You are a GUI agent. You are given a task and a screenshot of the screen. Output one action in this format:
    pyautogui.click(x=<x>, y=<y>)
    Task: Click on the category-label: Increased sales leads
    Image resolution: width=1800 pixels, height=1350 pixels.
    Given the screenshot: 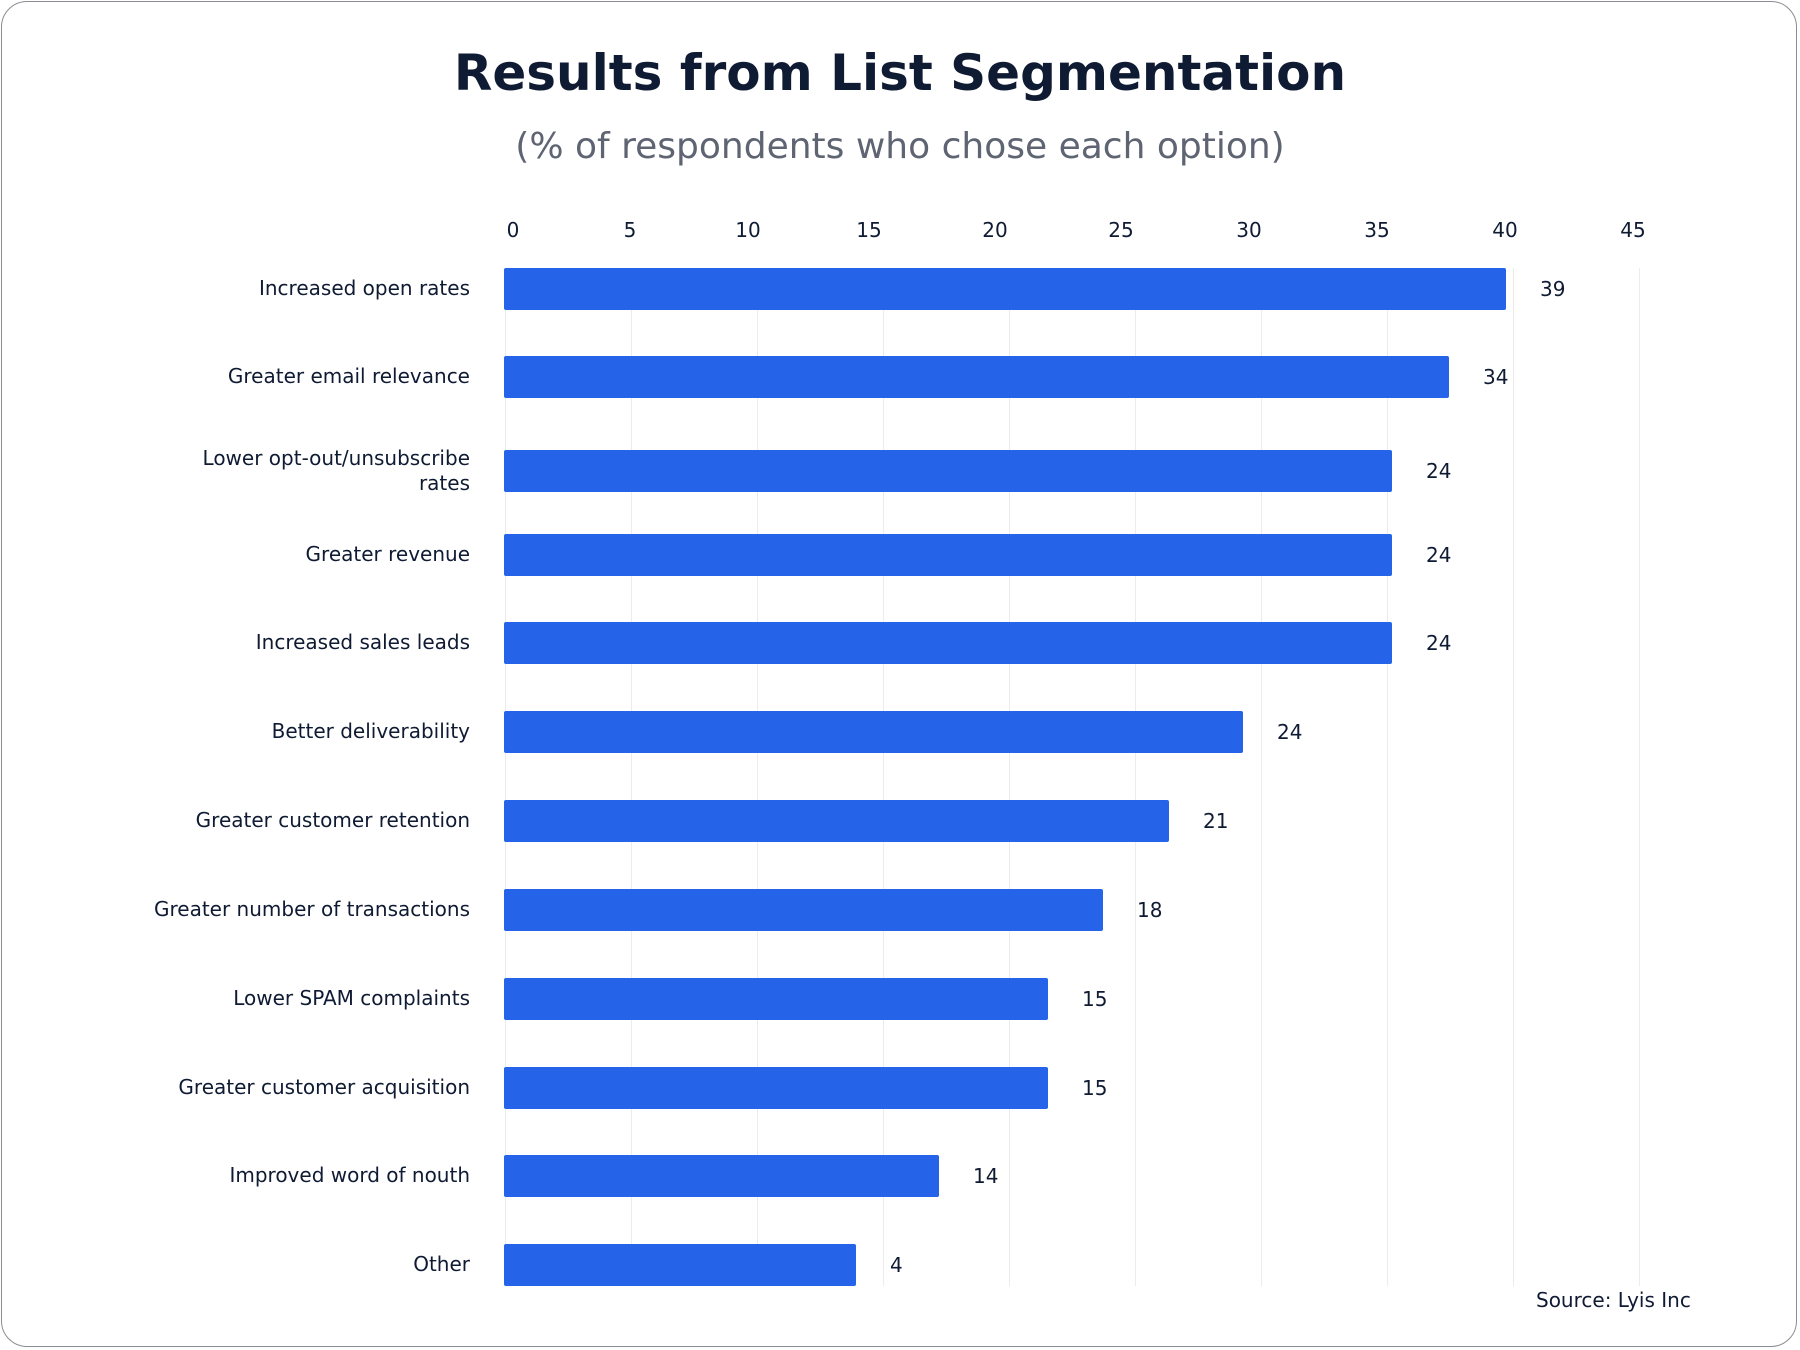 What is the action you would take?
    pyautogui.click(x=362, y=642)
    